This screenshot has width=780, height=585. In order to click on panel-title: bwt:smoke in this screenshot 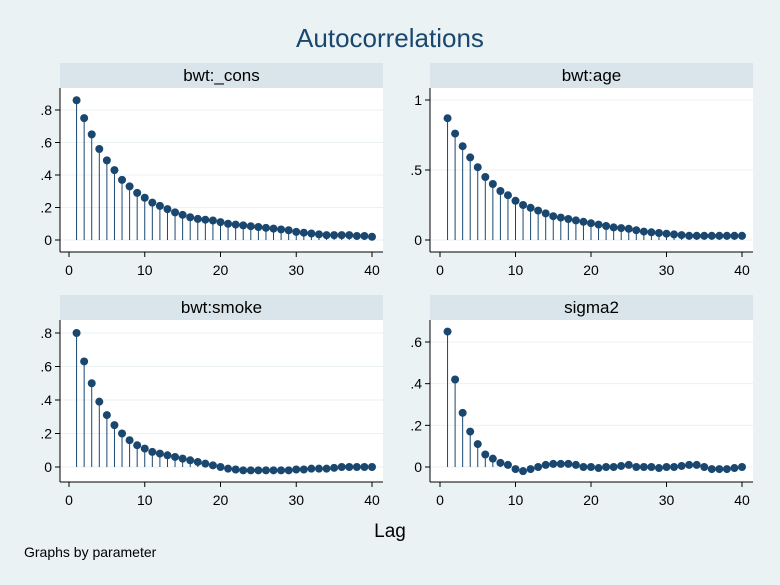, I will do `click(221, 307)`.